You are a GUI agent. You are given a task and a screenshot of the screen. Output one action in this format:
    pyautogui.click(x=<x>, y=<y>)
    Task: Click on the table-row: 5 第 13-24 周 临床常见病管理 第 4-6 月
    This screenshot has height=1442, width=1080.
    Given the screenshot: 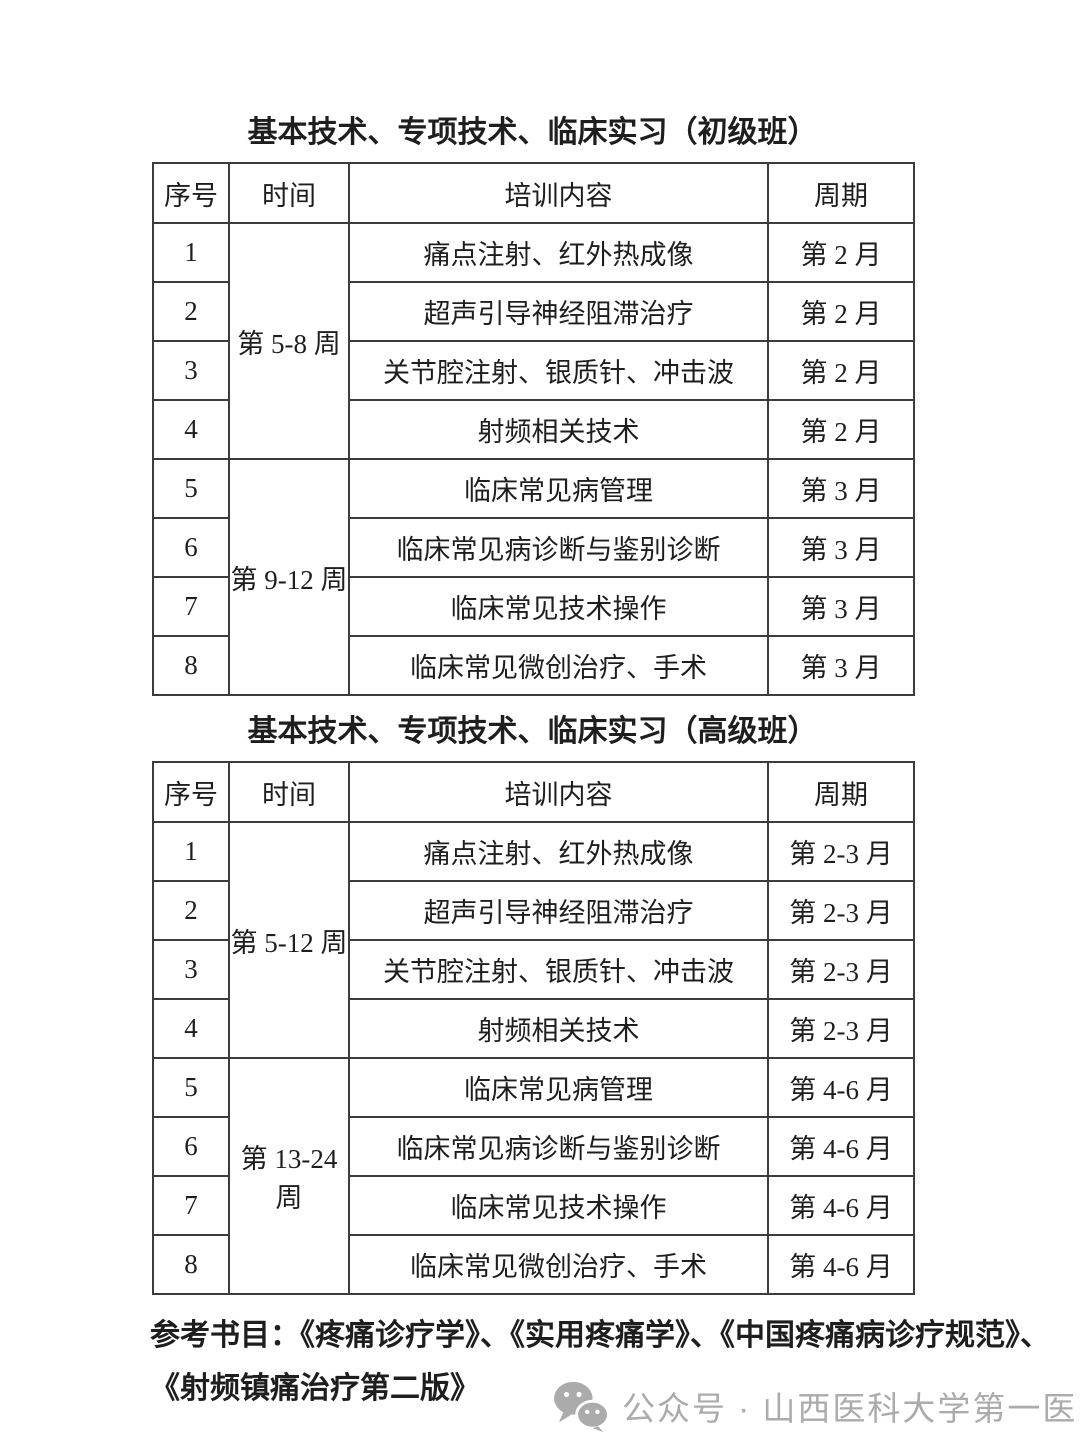 What is the action you would take?
    pyautogui.click(x=533, y=1176)
    